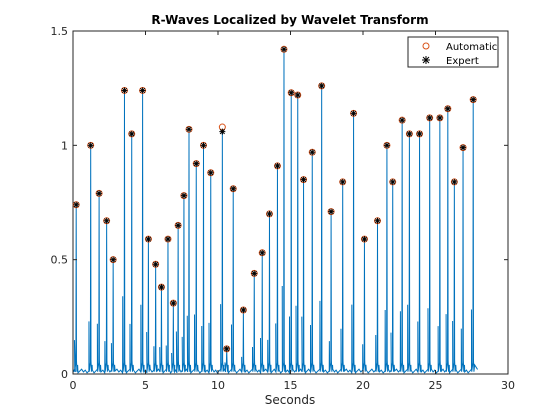 The height and width of the screenshot is (420, 560). What do you see at coordinates (60, 31) in the screenshot?
I see `y-tick-label: 1.5` at bounding box center [60, 31].